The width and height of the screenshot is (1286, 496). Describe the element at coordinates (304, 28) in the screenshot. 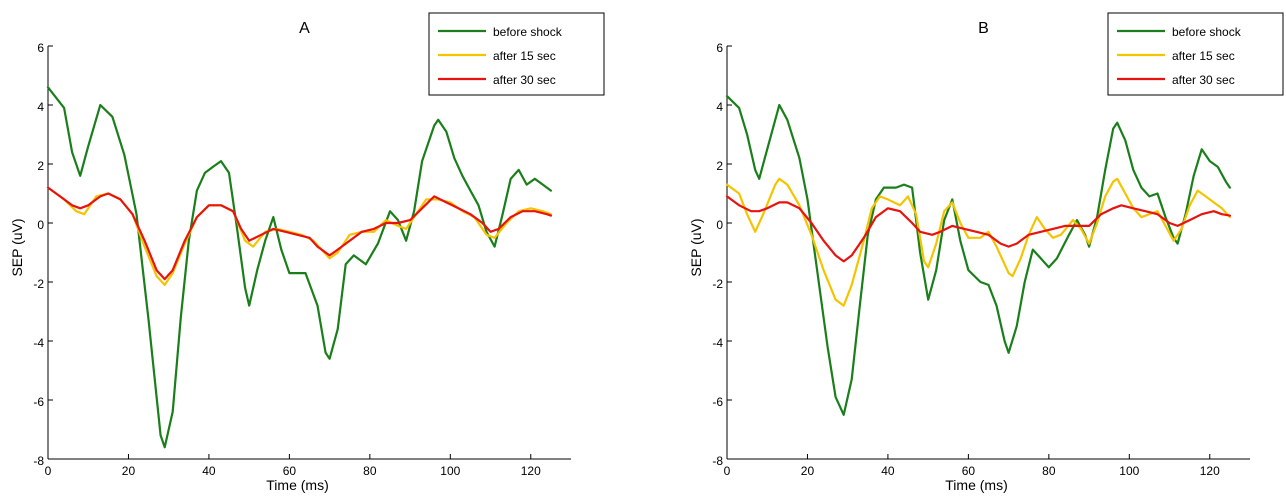

I see `chart-title: A` at that location.